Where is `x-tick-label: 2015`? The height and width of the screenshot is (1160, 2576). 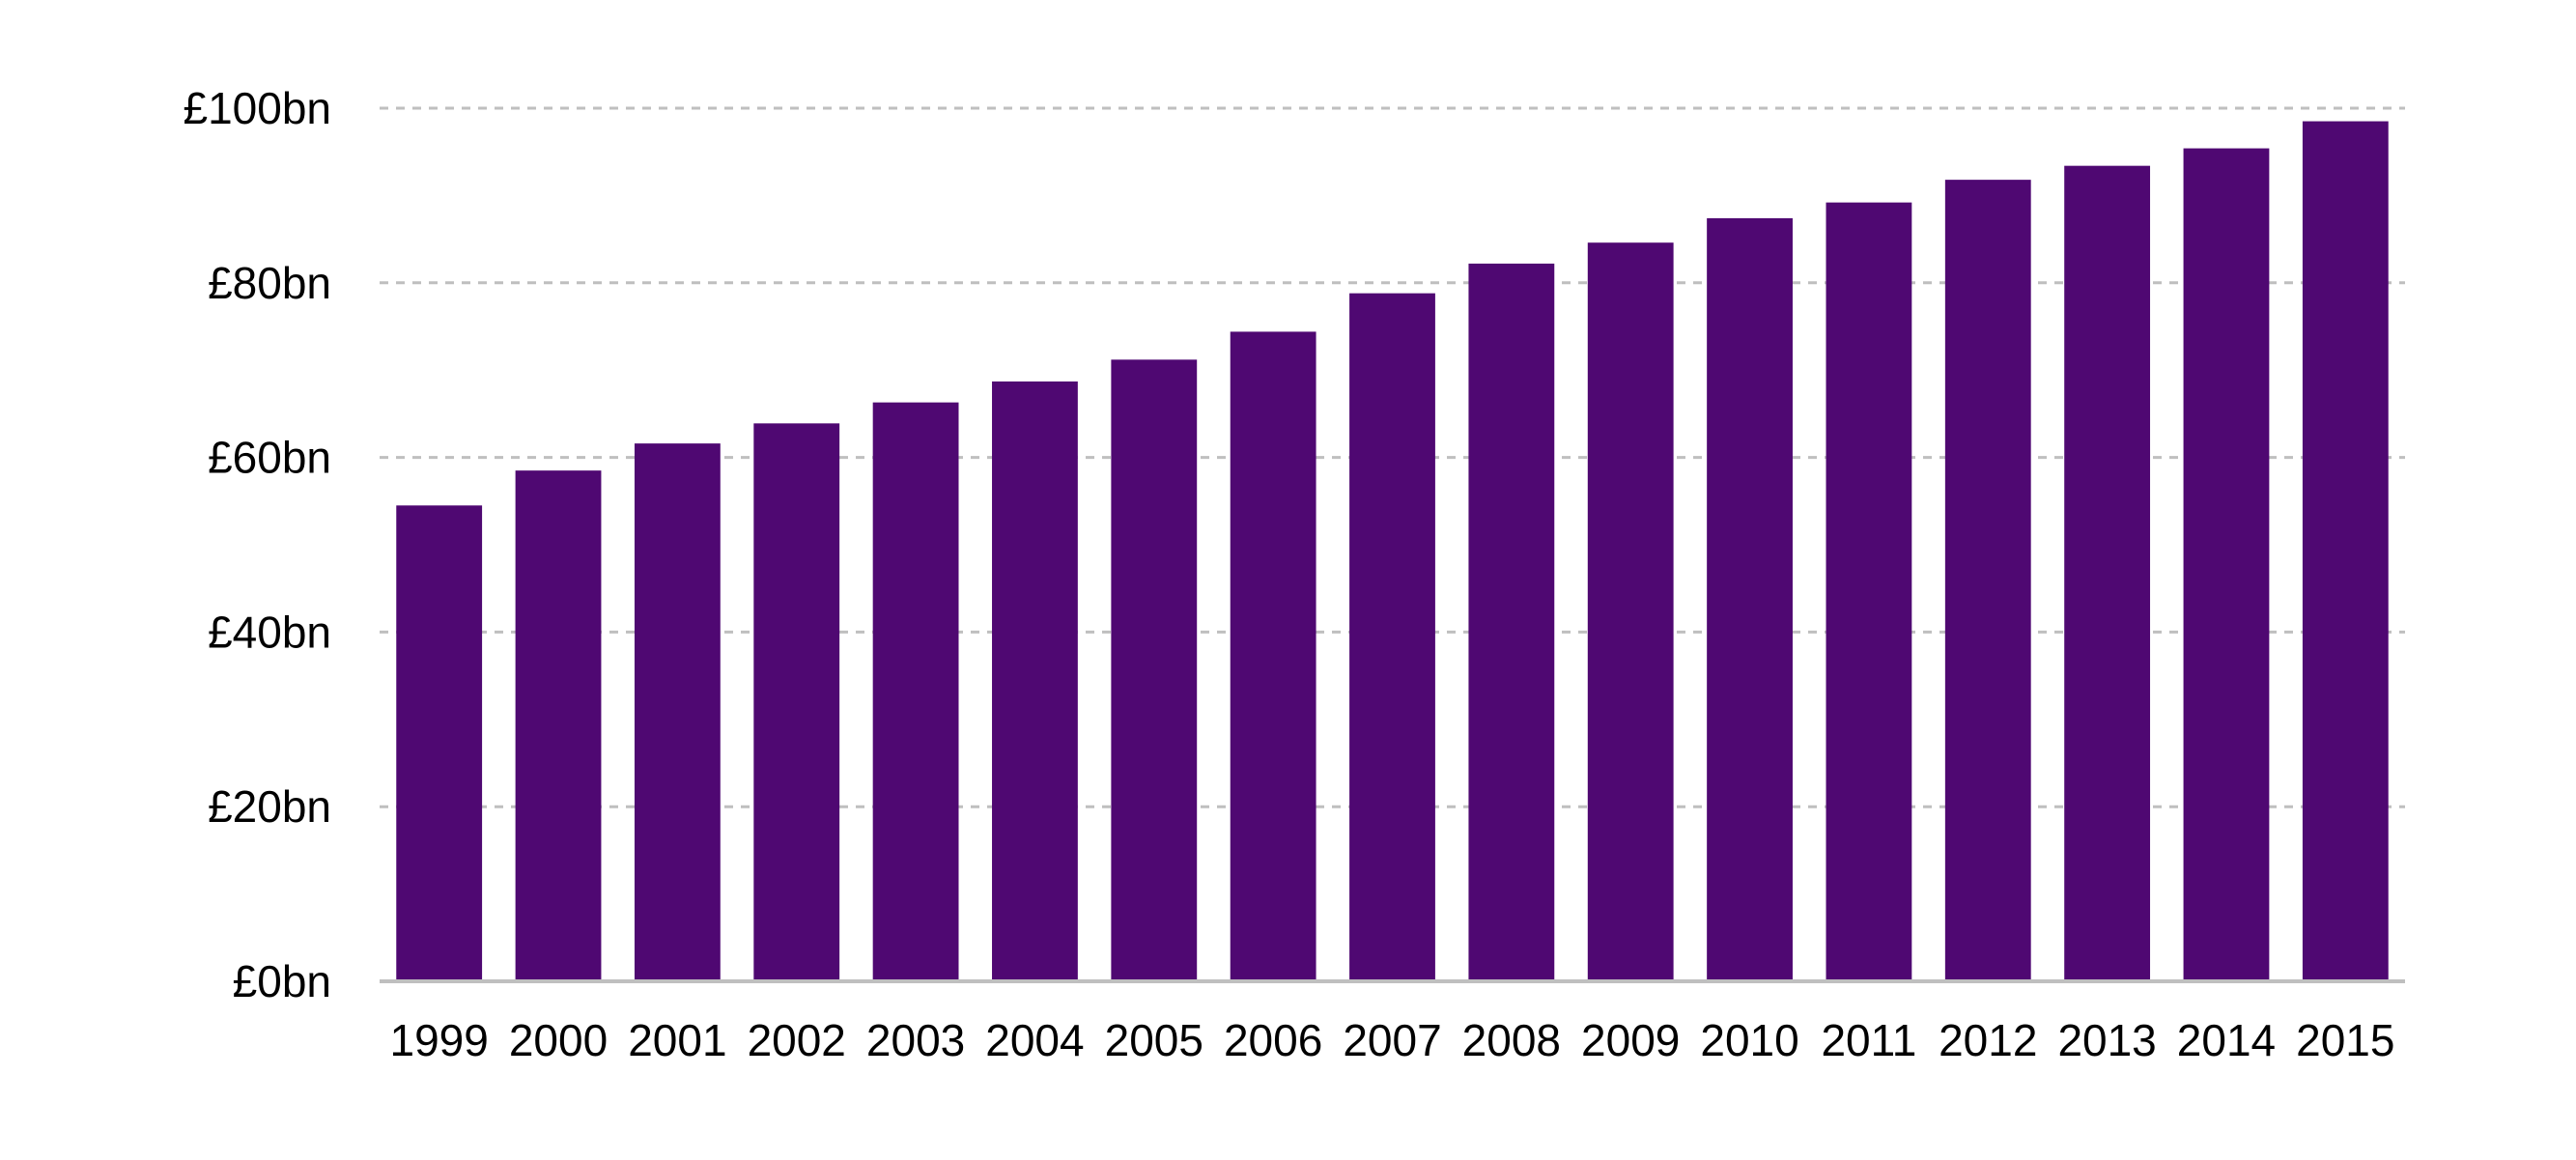 x-tick-label: 2015 is located at coordinates (2345, 1040).